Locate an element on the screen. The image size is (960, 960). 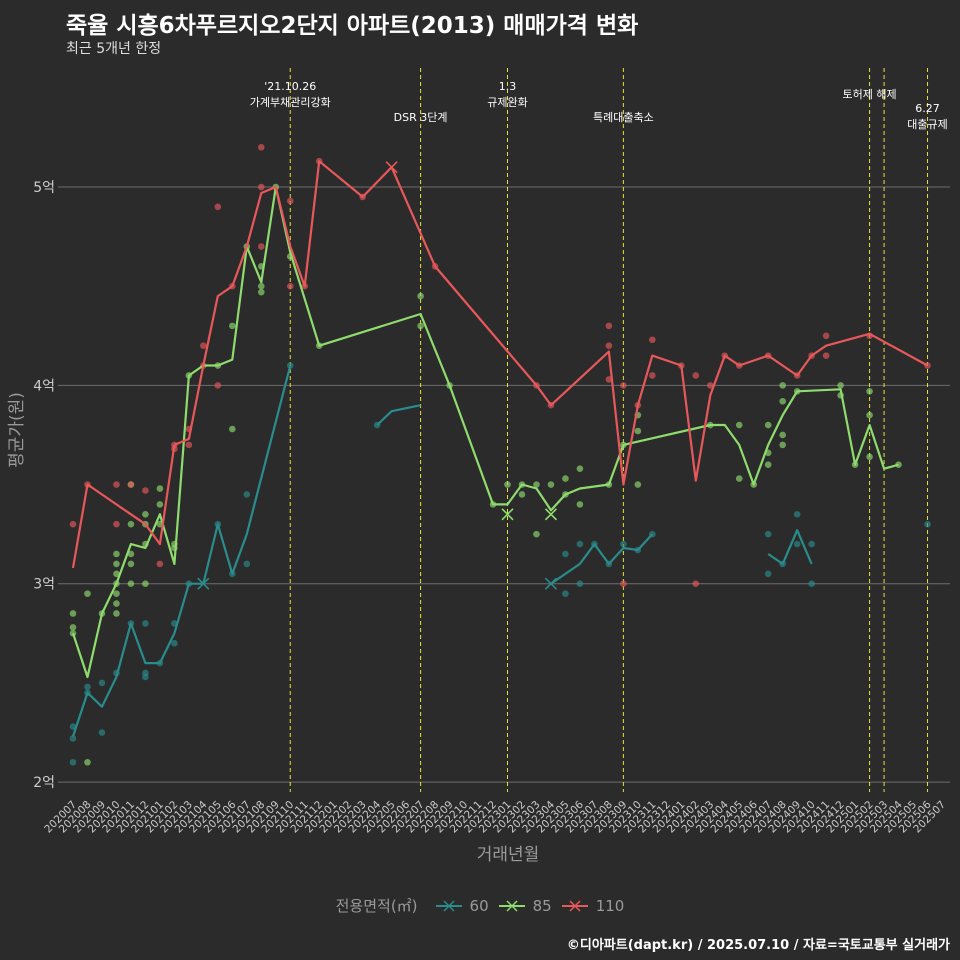
event-label-line: 규제완화 is located at coordinates (507, 102).